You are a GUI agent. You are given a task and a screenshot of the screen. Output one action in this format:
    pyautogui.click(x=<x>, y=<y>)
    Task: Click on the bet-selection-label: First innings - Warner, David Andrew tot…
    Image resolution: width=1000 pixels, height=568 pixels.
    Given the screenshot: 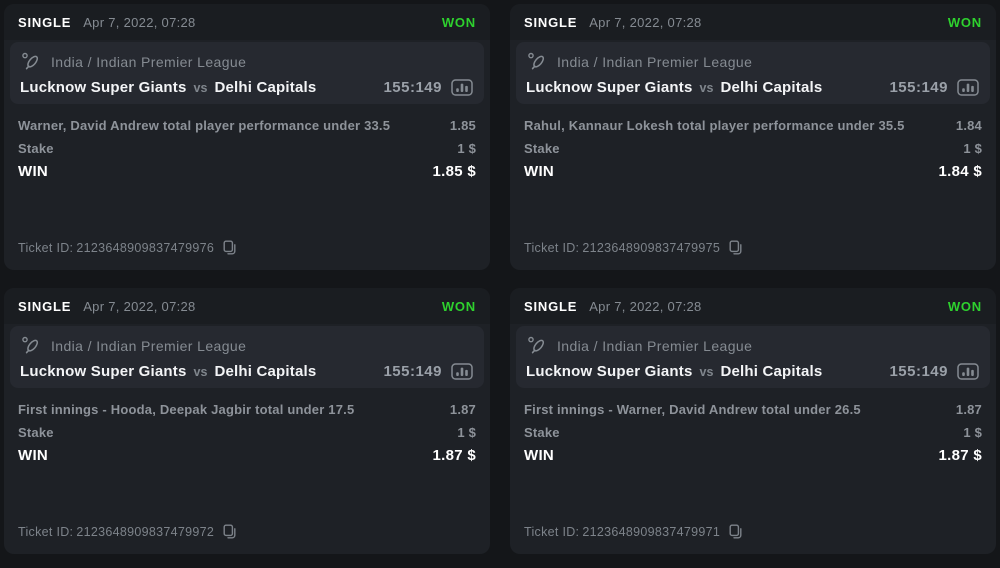 What is the action you would take?
    pyautogui.click(x=692, y=409)
    